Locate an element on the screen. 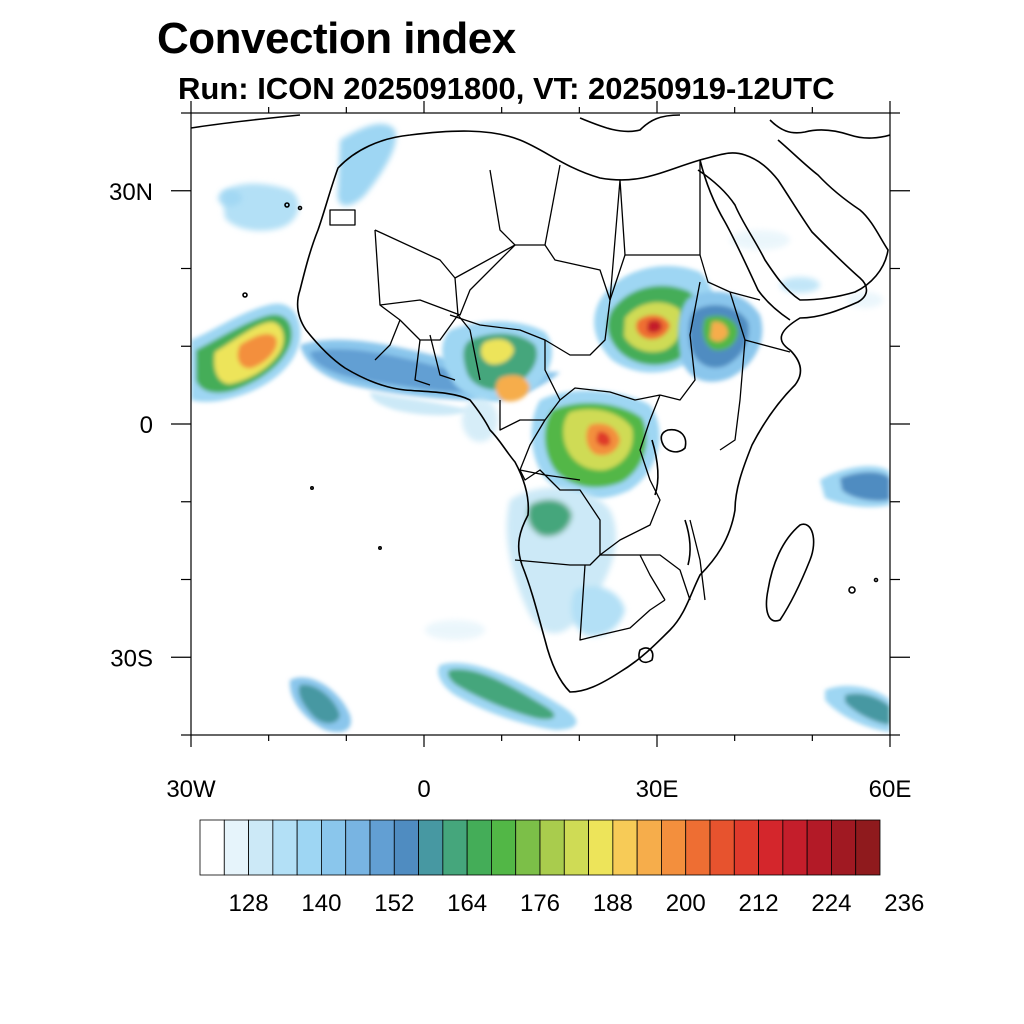 The image size is (1024, 1024). convection-region-indian-ocean-south is located at coordinates (857, 708).